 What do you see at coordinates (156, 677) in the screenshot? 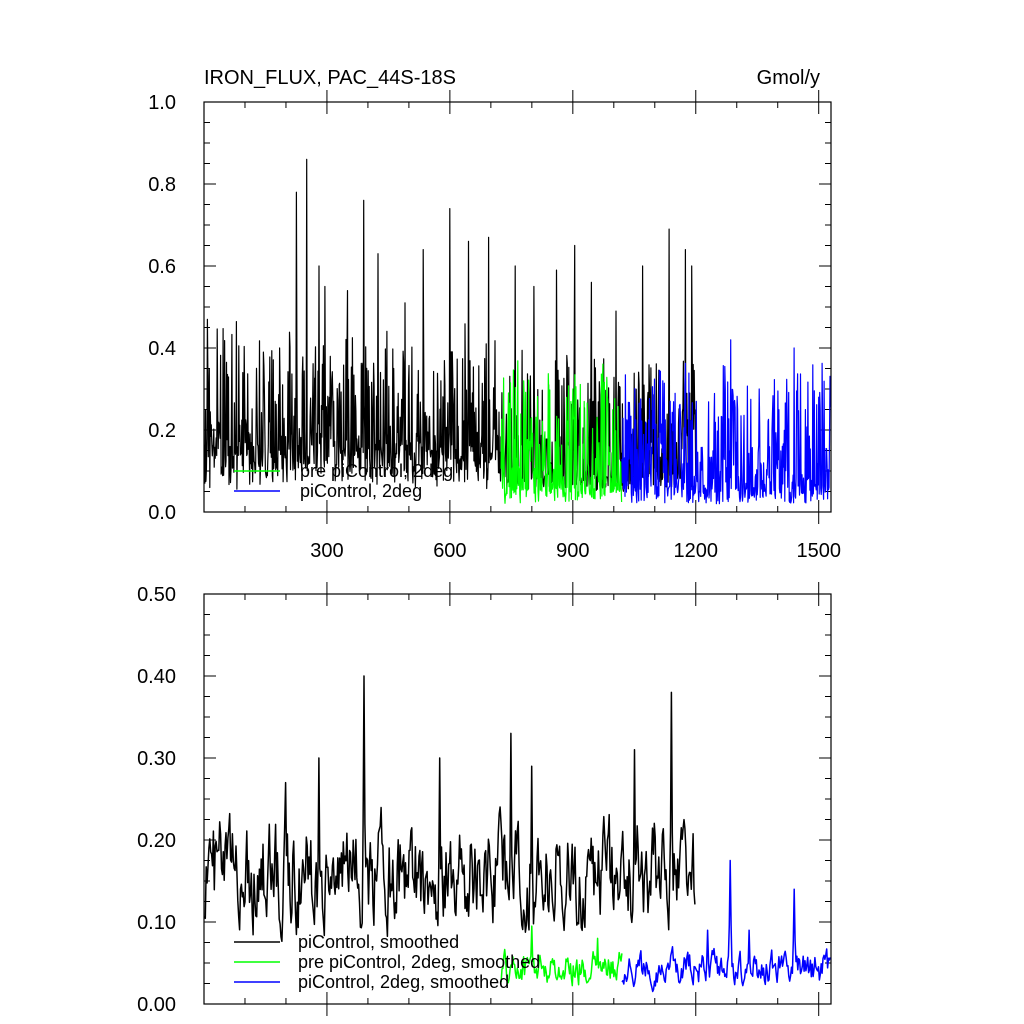
I see `bottom-y-tick-label: 0.40` at bounding box center [156, 677].